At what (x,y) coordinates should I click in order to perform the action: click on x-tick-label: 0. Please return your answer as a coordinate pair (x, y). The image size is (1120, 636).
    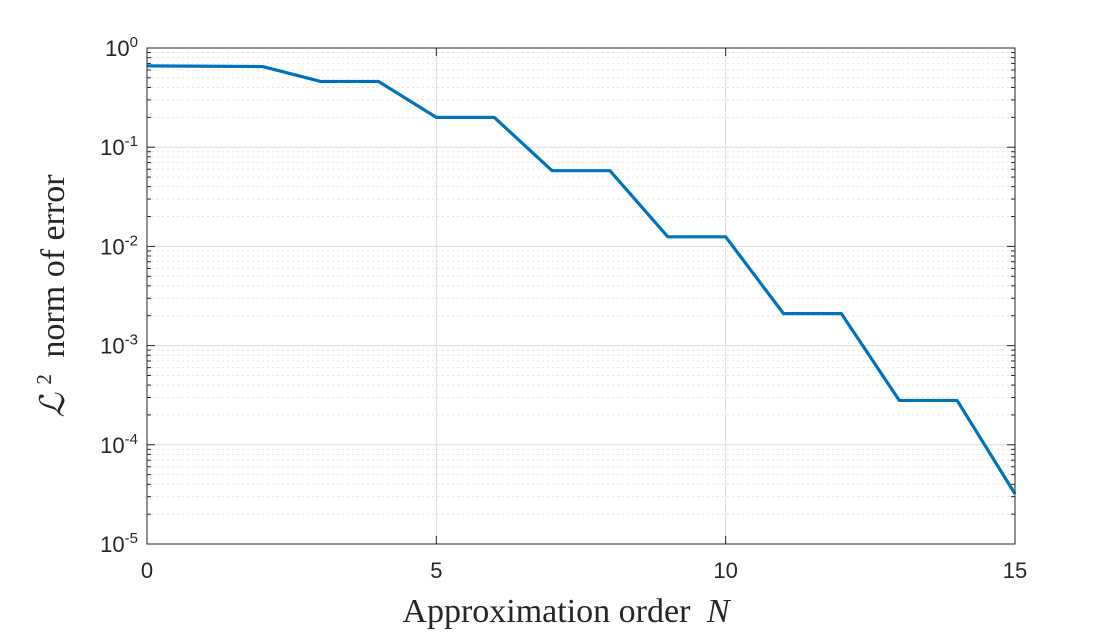
    Looking at the image, I should click on (147, 570).